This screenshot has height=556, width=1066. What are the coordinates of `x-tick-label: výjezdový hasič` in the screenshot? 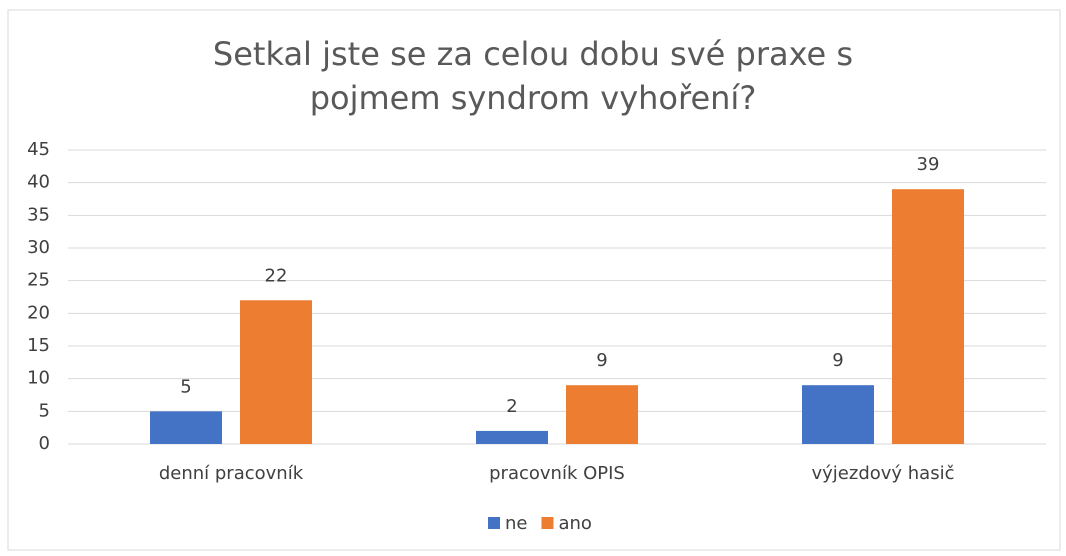 It's located at (882, 473).